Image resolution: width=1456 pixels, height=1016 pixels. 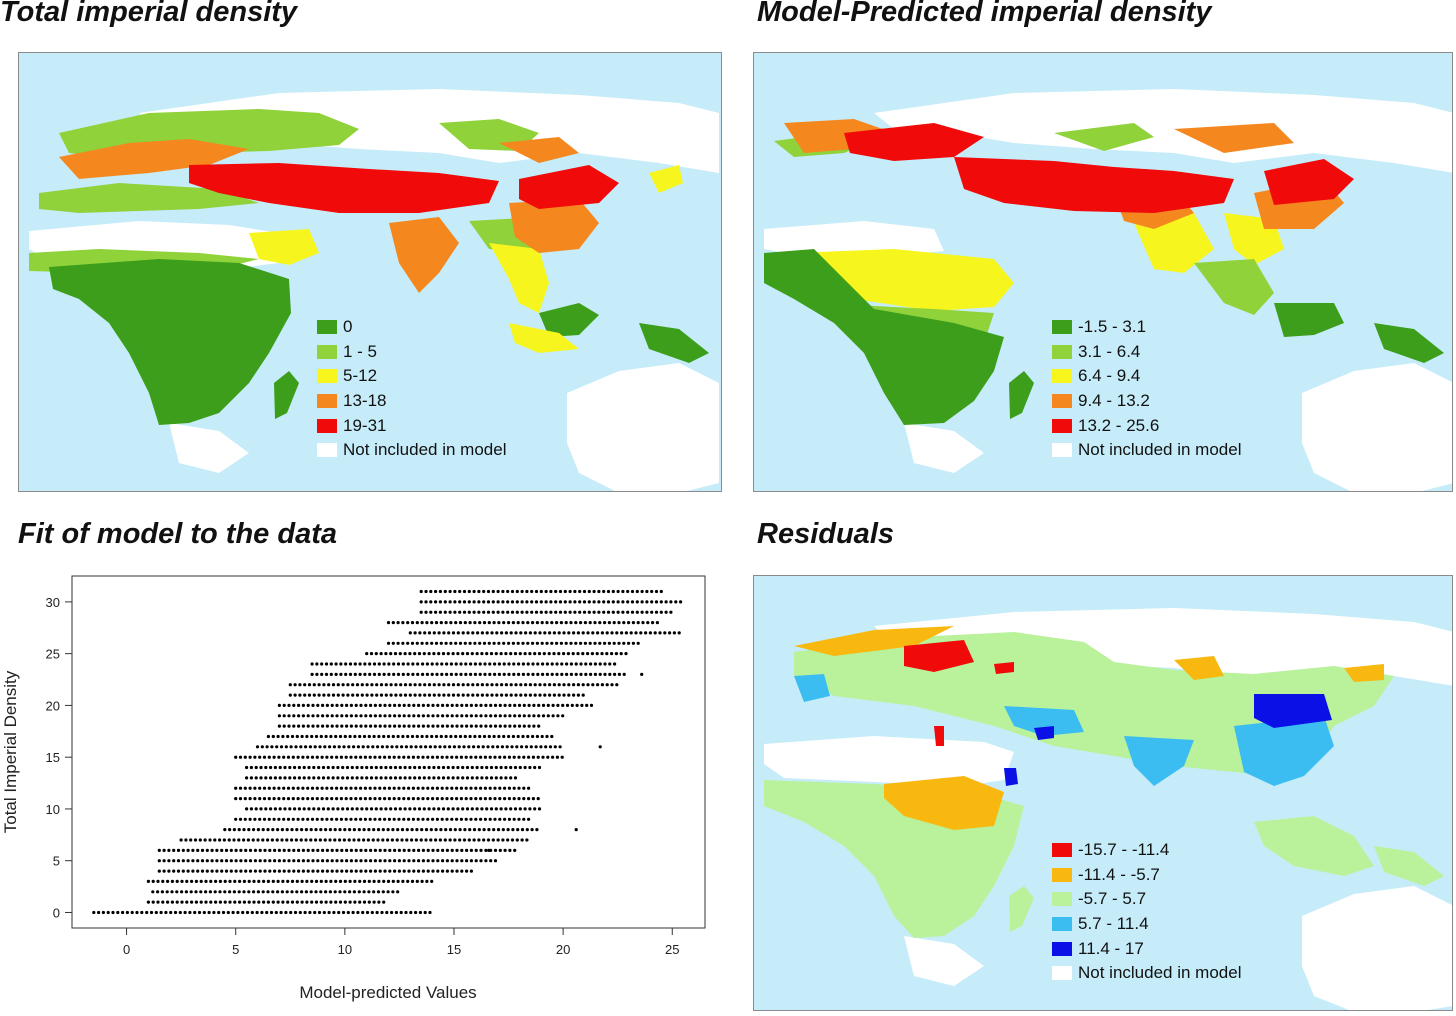 What do you see at coordinates (1062, 327) in the screenshot?
I see `legend-swatch` at bounding box center [1062, 327].